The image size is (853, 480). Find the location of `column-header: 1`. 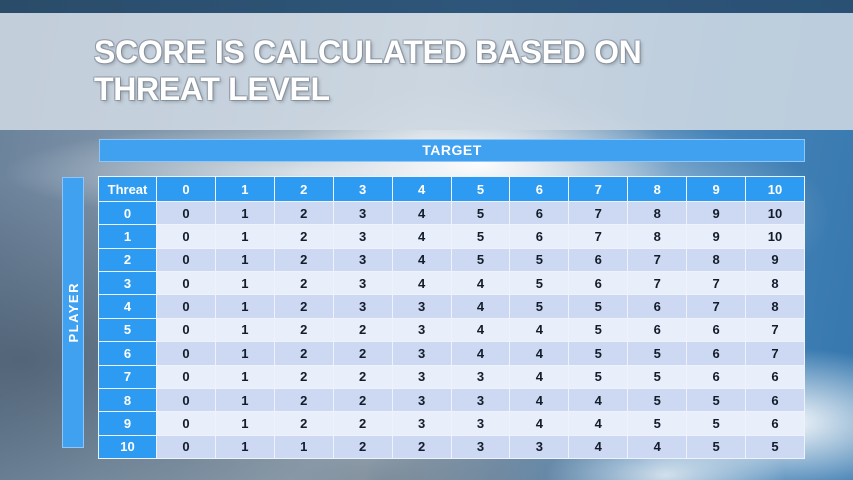

column-header: 1 is located at coordinates (244, 189).